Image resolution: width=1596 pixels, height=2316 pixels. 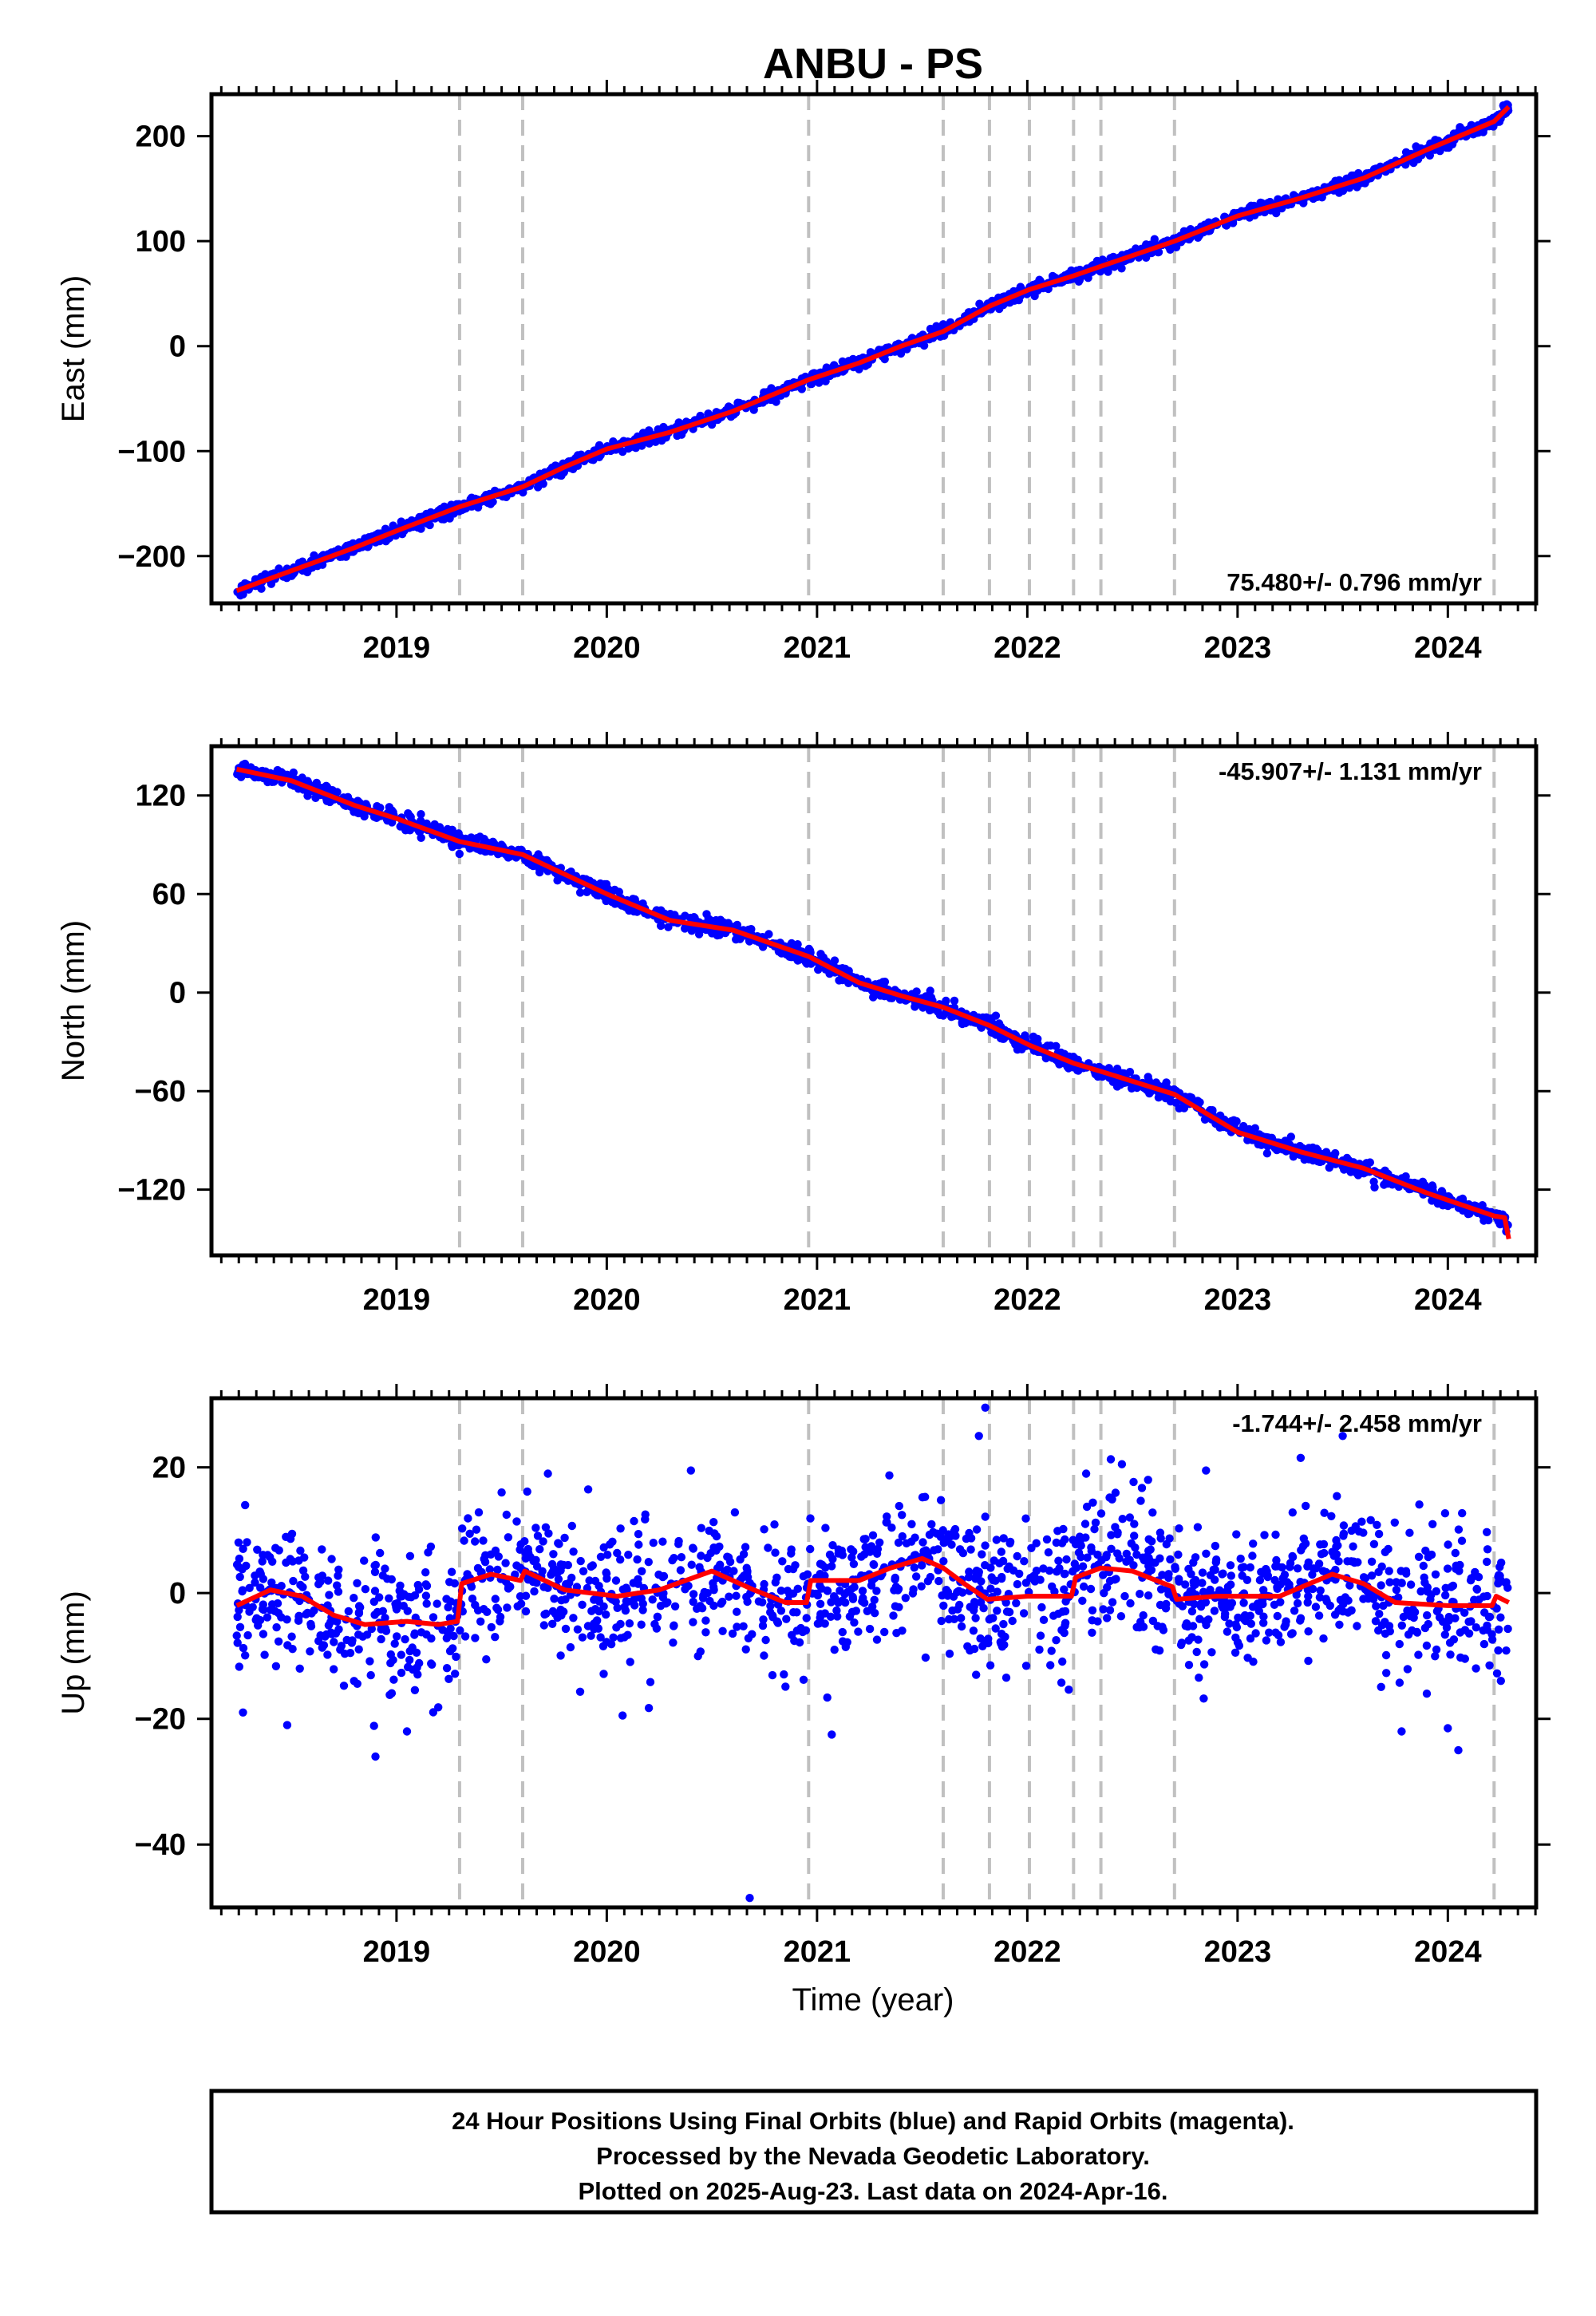 What do you see at coordinates (151, 451) in the screenshot?
I see `east-y-tick-label: −100` at bounding box center [151, 451].